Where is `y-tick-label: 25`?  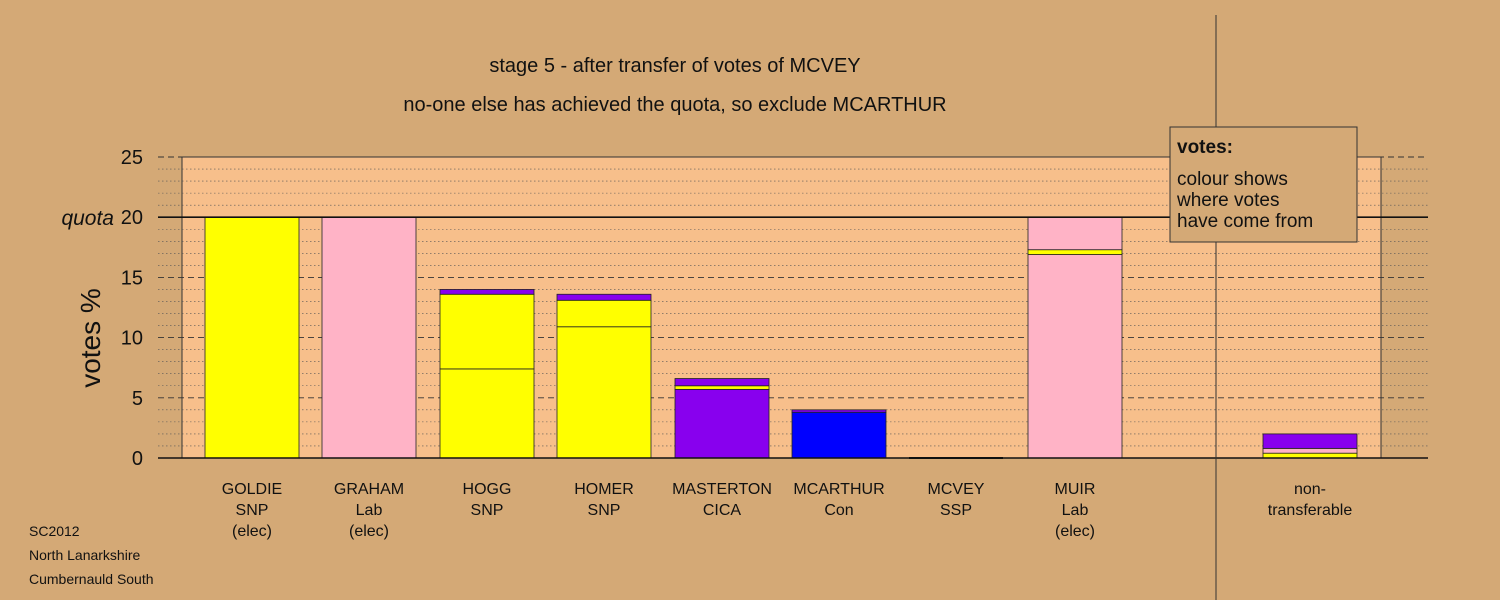 y-tick-label: 25 is located at coordinates (132, 158).